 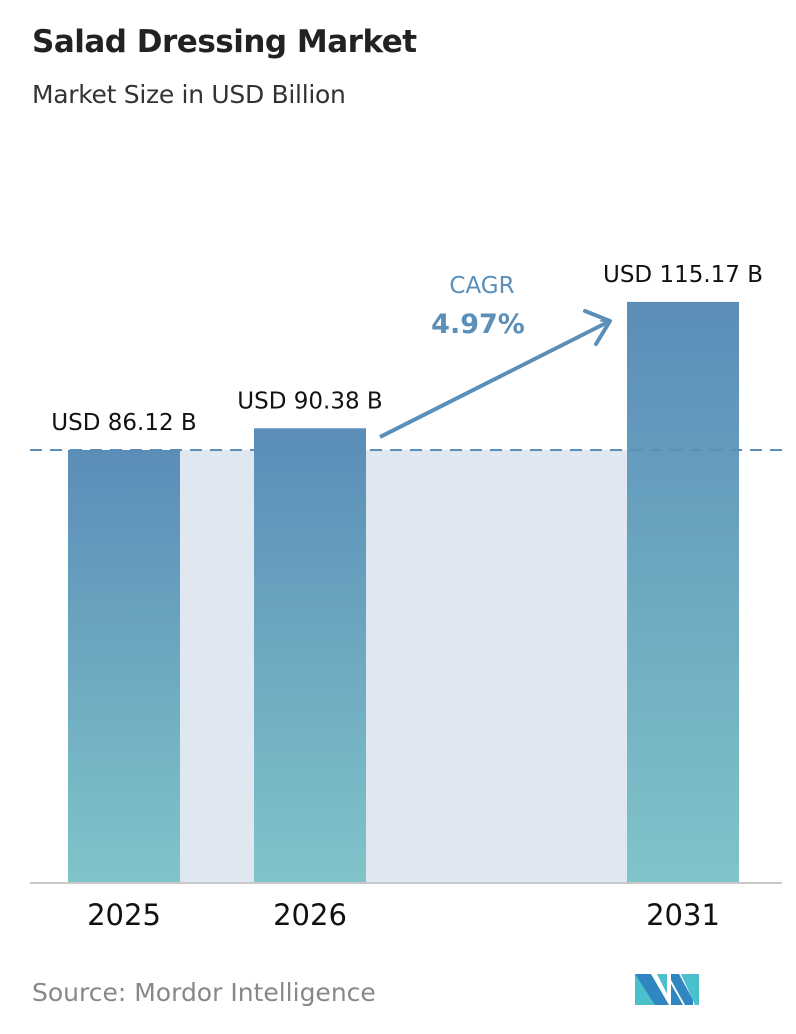 What do you see at coordinates (123, 423) in the screenshot?
I see `data-label-2025: USD 86.12 B` at bounding box center [123, 423].